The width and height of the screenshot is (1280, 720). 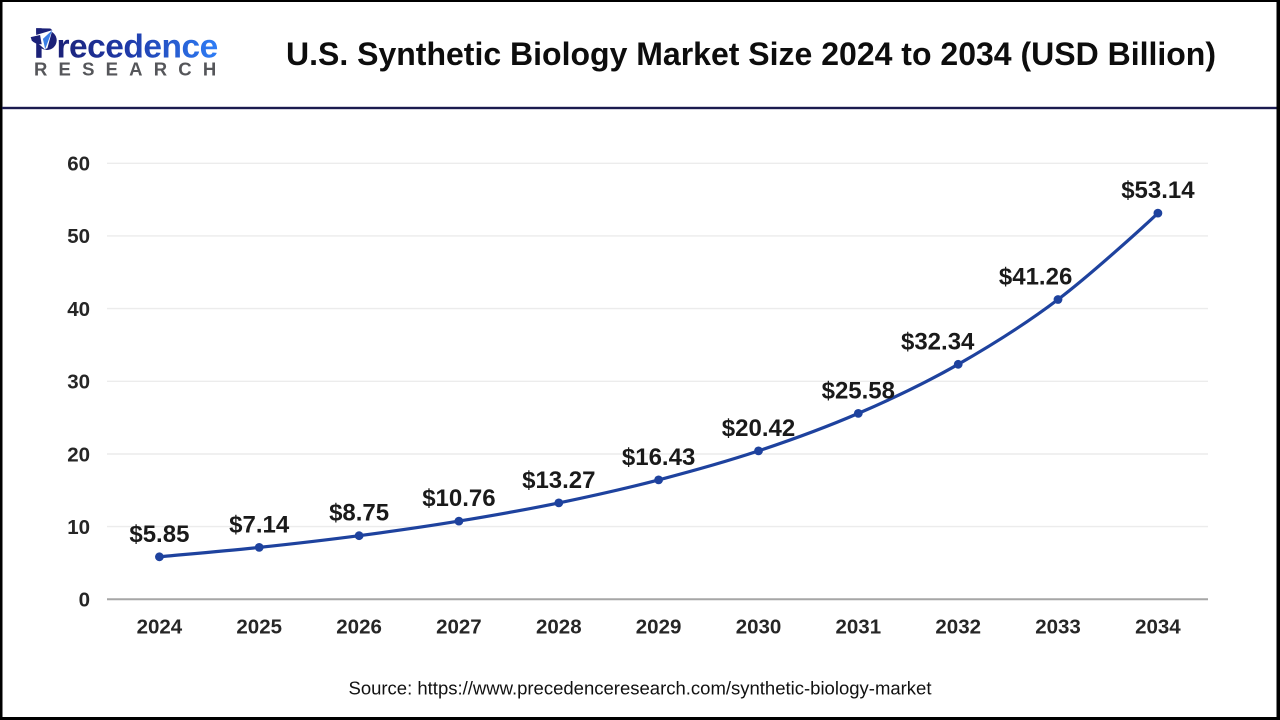 What do you see at coordinates (130, 69) in the screenshot?
I see `svg-text: RESEARCH` at bounding box center [130, 69].